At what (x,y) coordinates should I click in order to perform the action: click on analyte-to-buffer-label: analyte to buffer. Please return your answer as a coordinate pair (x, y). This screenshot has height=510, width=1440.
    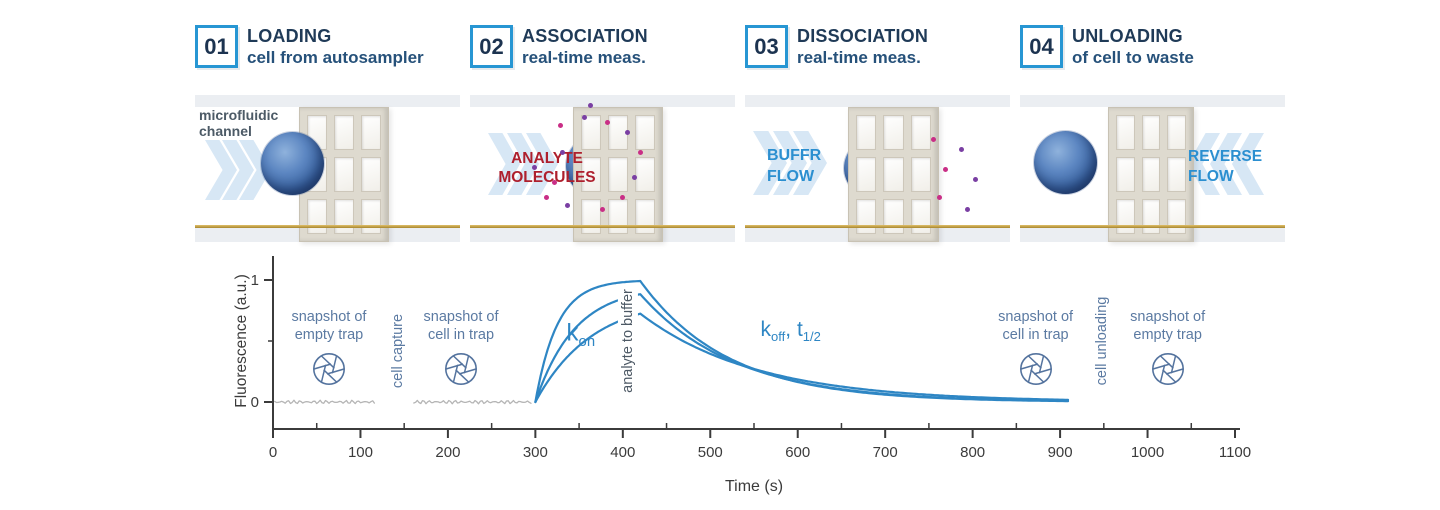
    Looking at the image, I should click on (628, 341).